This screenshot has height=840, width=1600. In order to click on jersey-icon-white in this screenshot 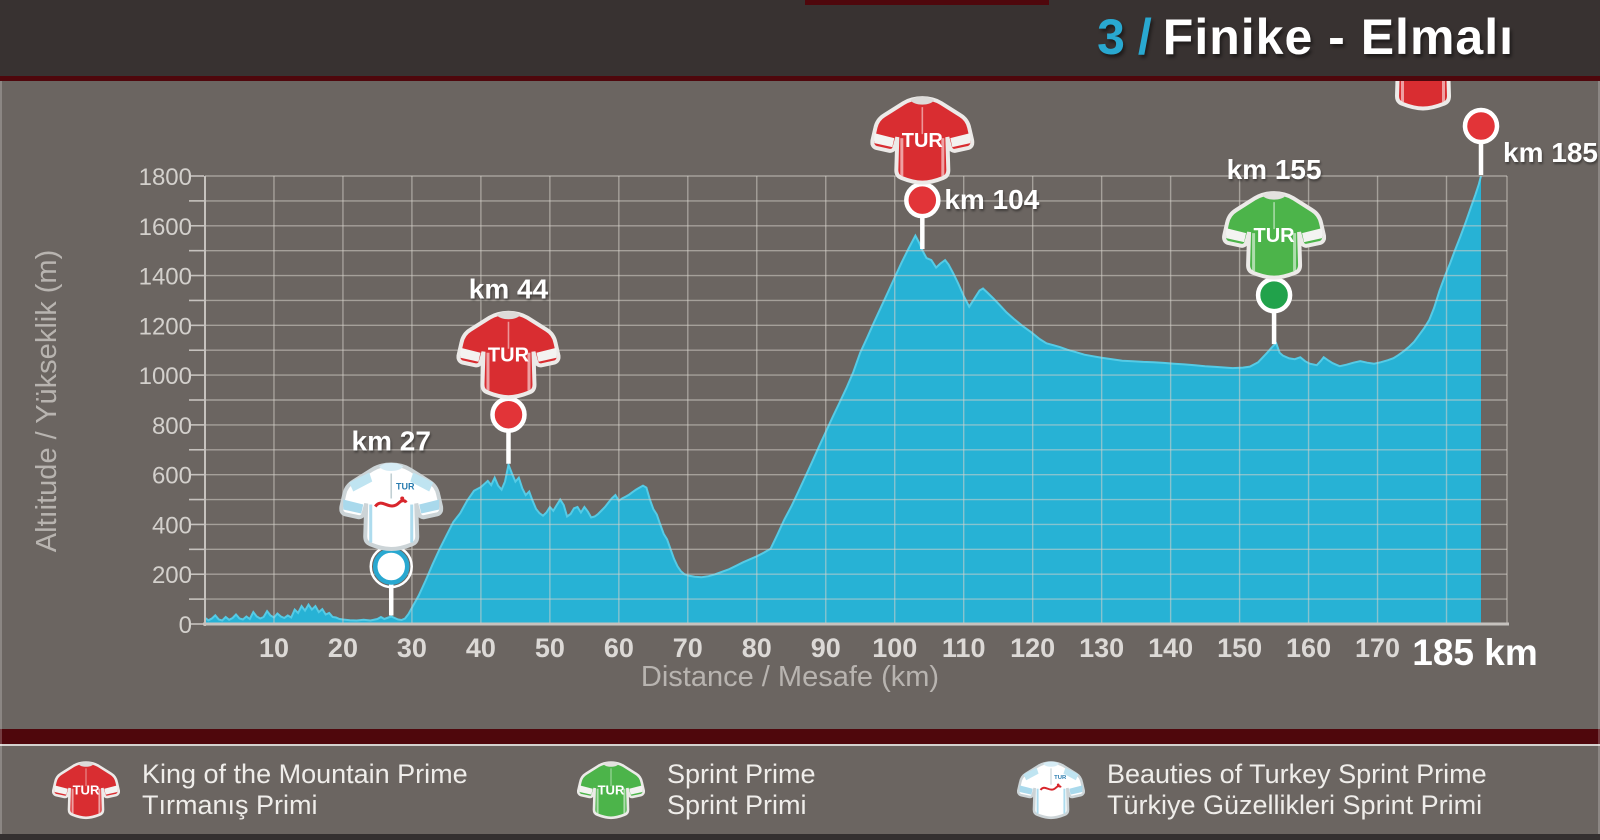, I will do `click(391, 506)`.